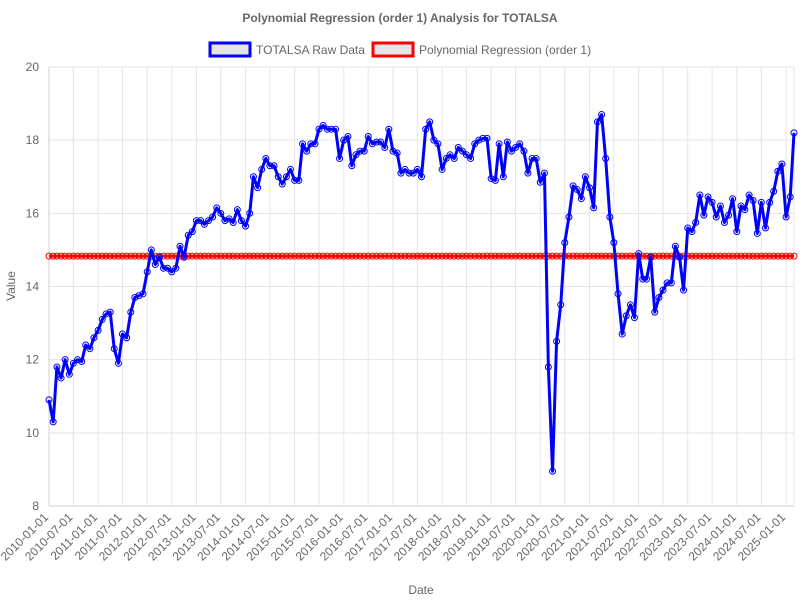 This screenshot has height=600, width=800. I want to click on legend-item-regression: Polynomial Regression (order 1), so click(481, 49).